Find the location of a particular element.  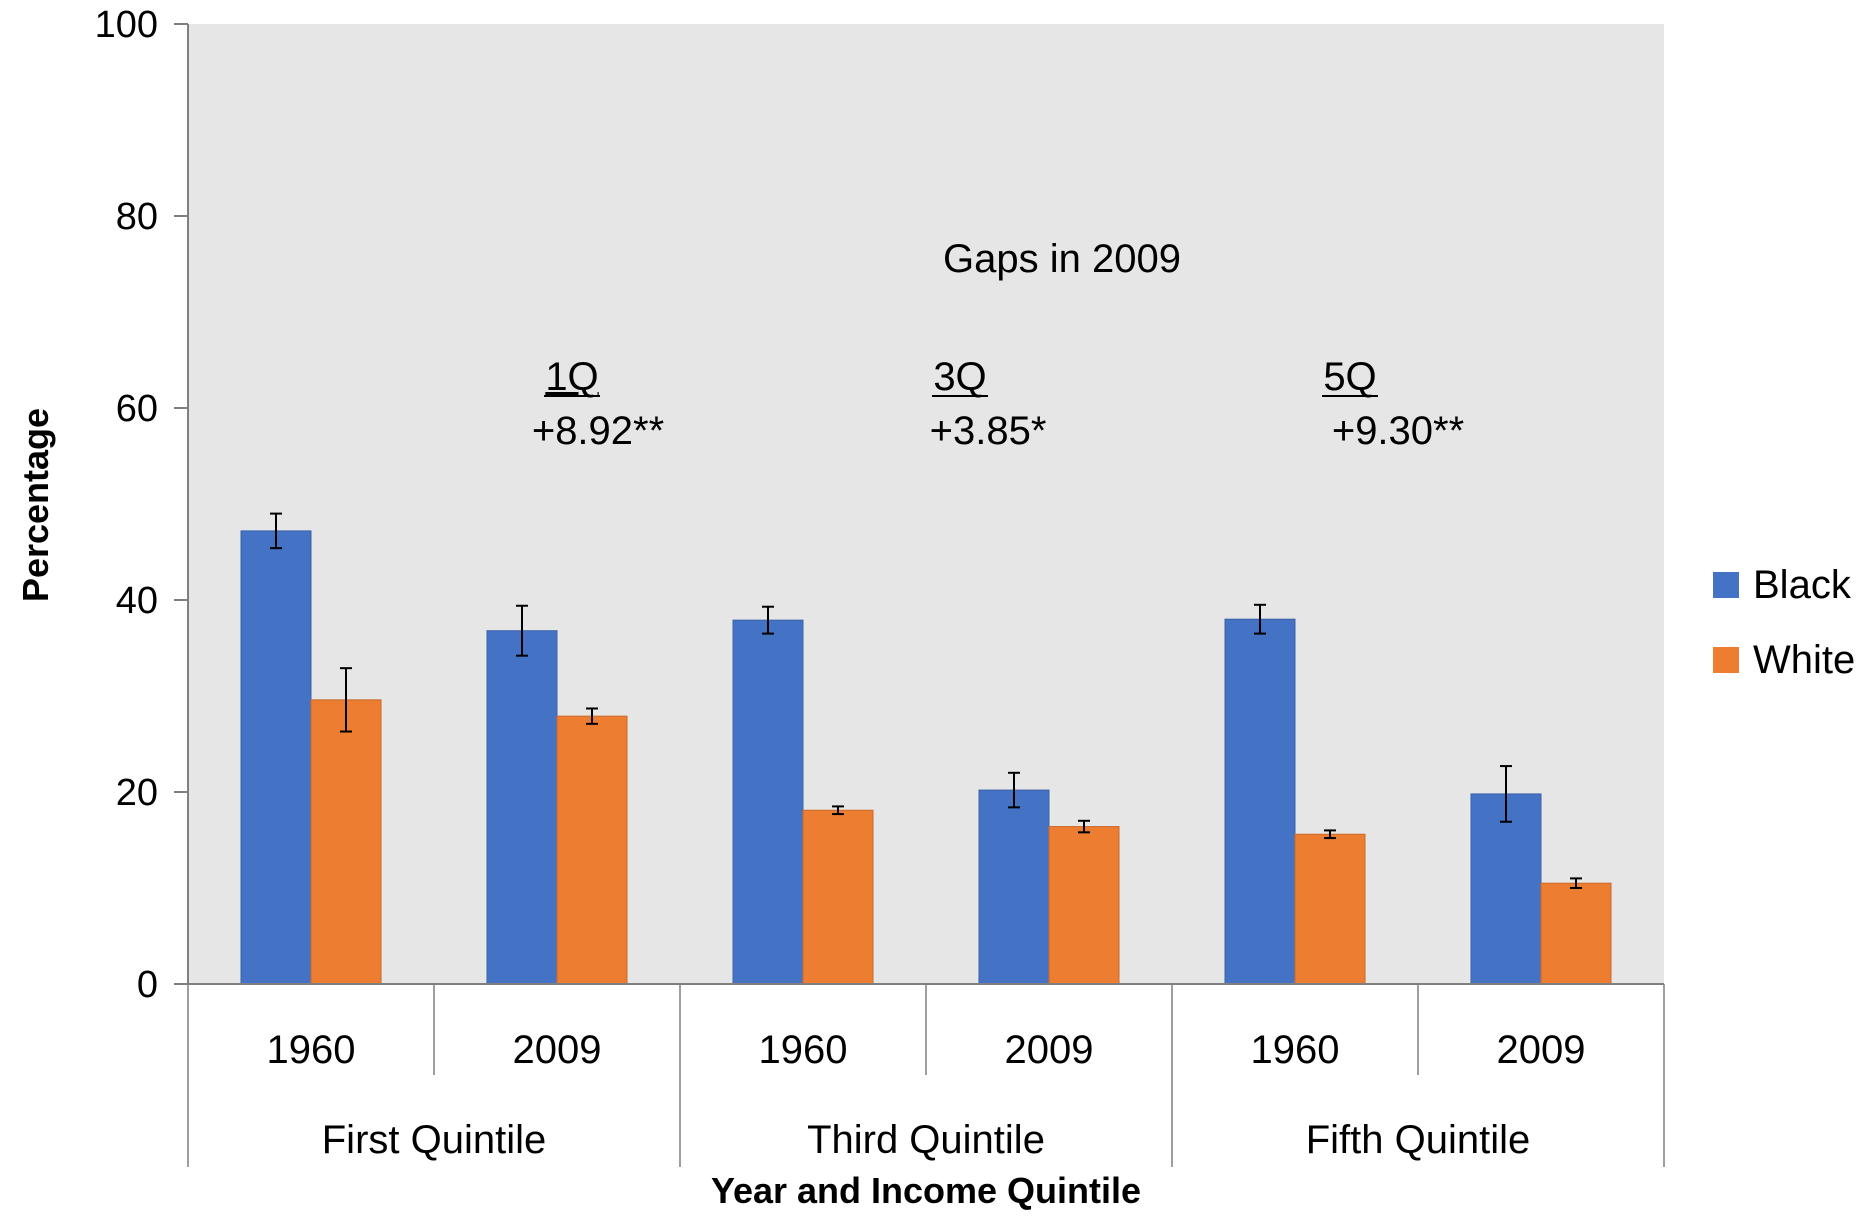

y-tick-label: 80 is located at coordinates (137, 217).